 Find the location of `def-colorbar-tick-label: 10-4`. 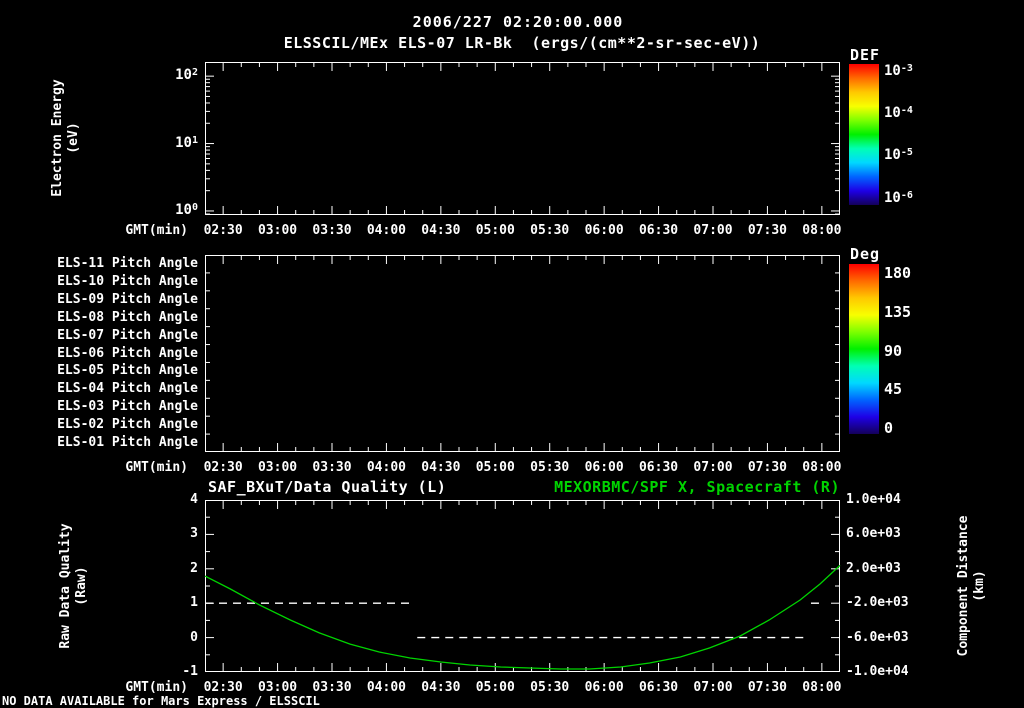

def-colorbar-tick-label: 10-4 is located at coordinates (898, 113).